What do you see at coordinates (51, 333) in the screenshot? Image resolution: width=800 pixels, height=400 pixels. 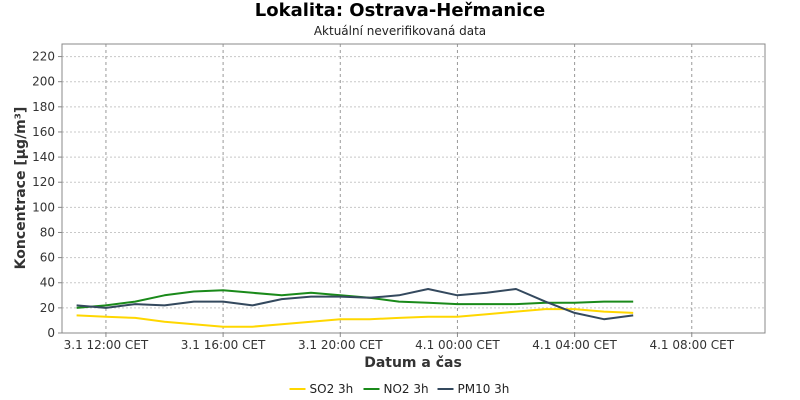 I see `y-tick-label: 0` at bounding box center [51, 333].